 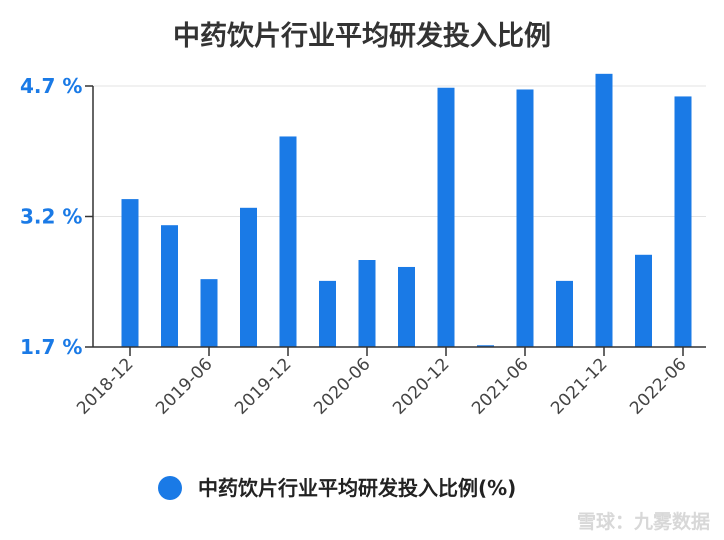 I want to click on y-tick-label: 4.7 %, so click(x=51, y=86).